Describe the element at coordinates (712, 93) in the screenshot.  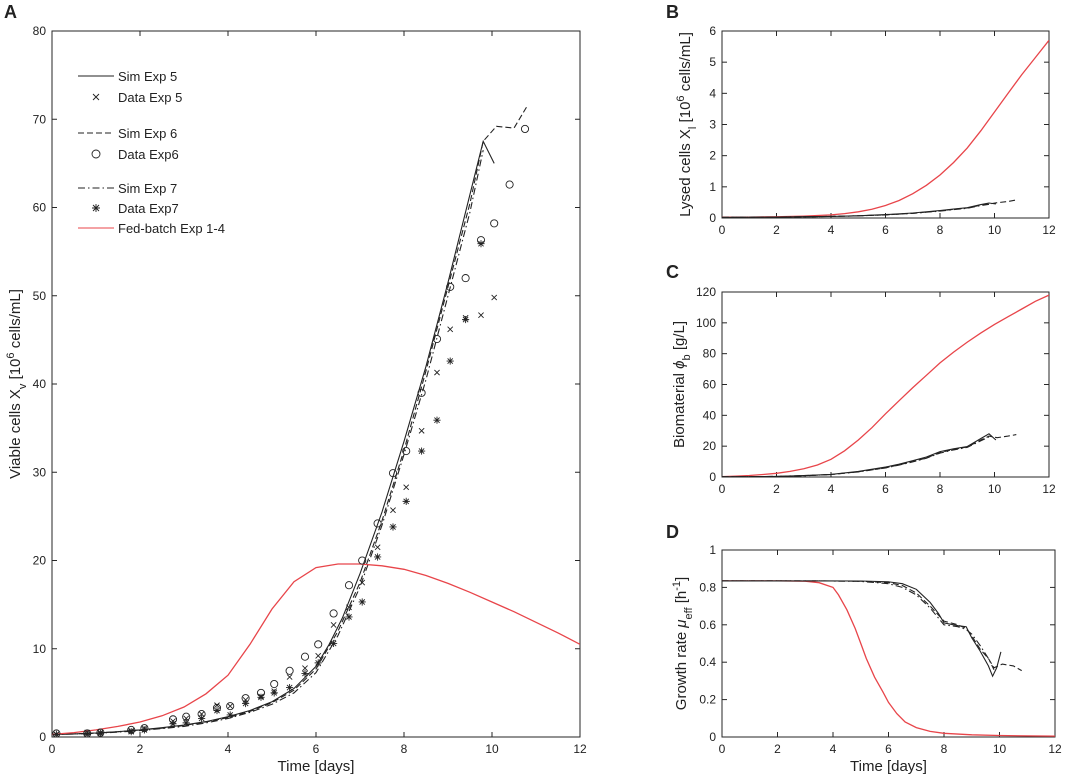
I see `y-tick-label-b-4: 4` at that location.